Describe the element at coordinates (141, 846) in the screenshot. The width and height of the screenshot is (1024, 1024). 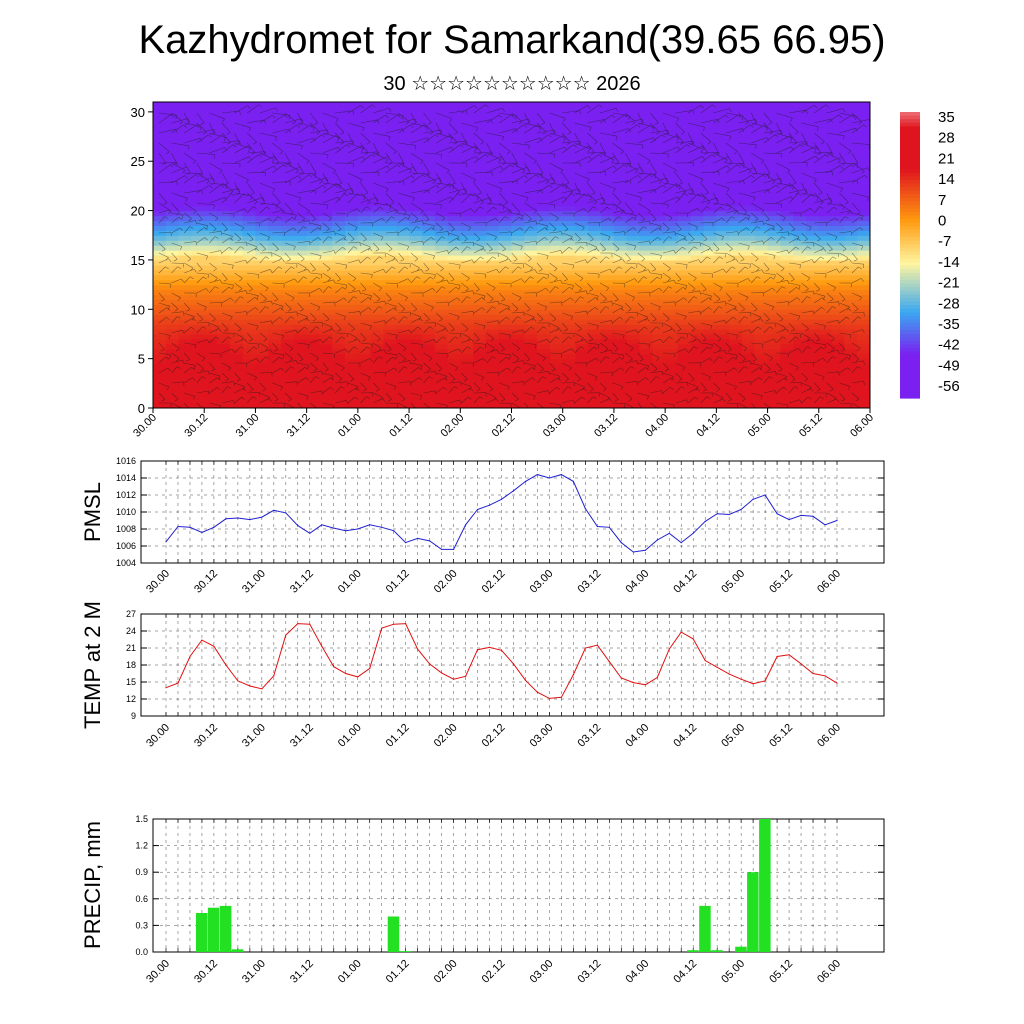
I see `y-tick-label: 1.2` at that location.